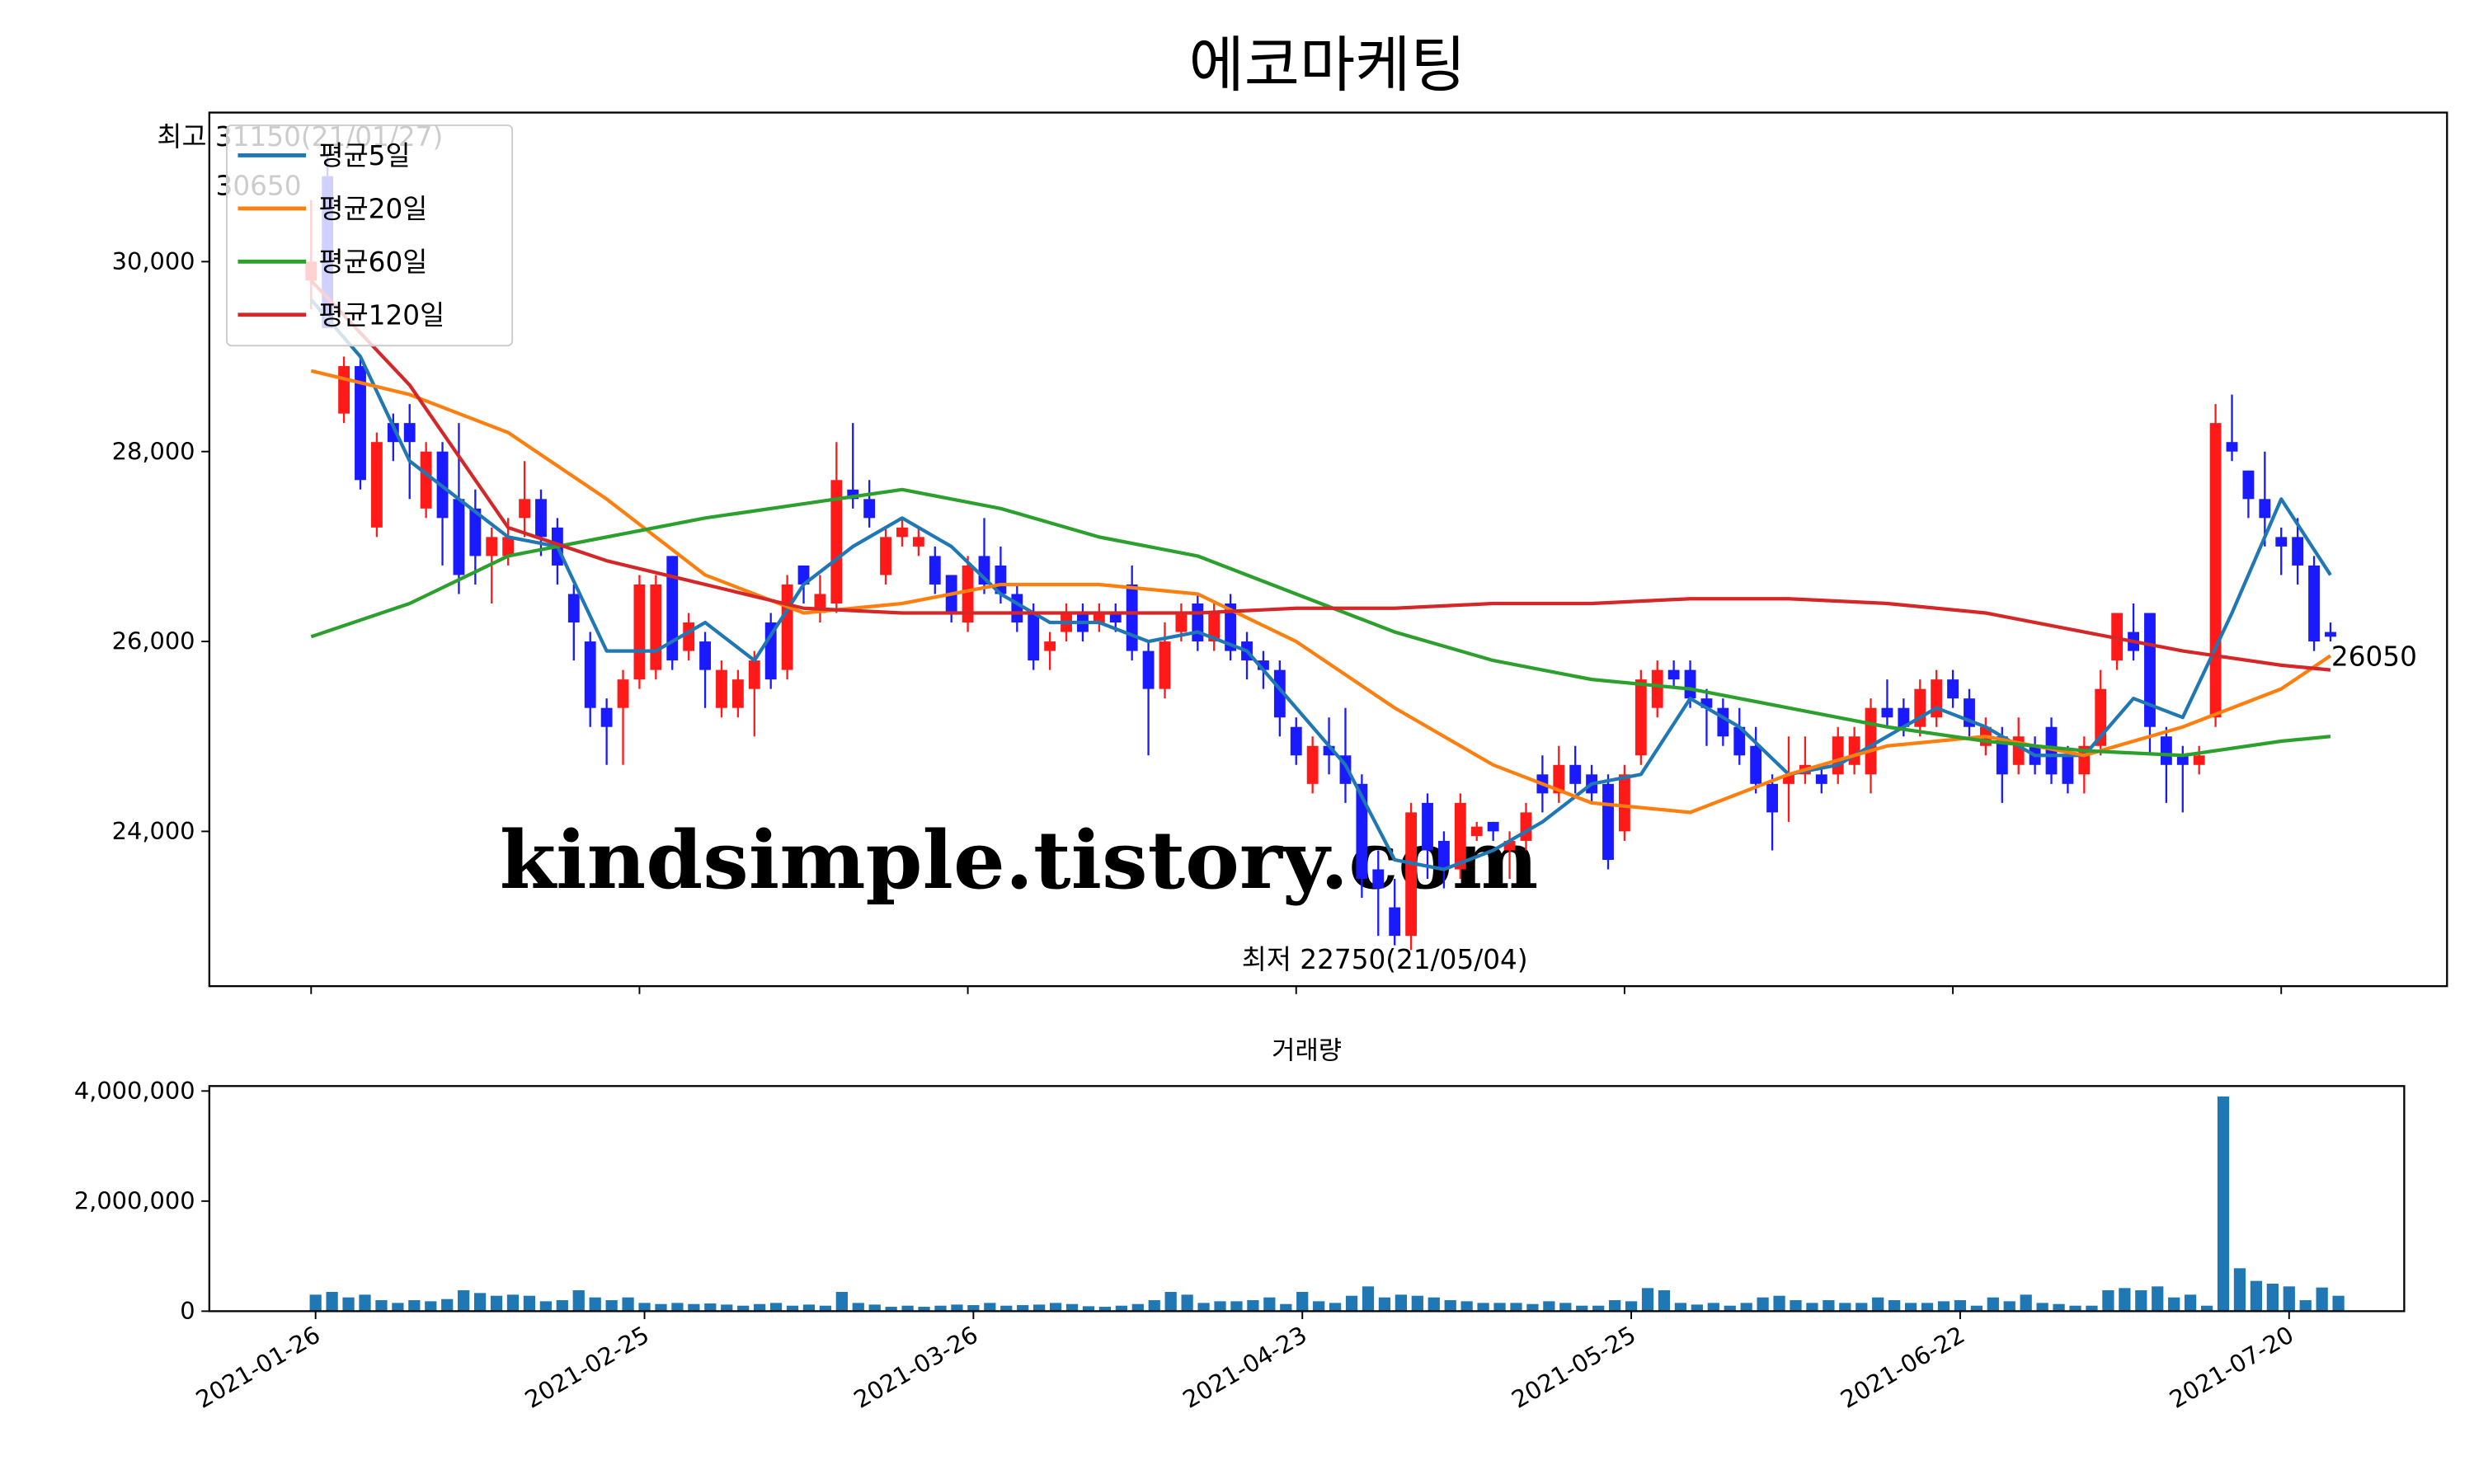 This screenshot has height=1484, width=2474. What do you see at coordinates (370, 235) in the screenshot?
I see `legend-box` at bounding box center [370, 235].